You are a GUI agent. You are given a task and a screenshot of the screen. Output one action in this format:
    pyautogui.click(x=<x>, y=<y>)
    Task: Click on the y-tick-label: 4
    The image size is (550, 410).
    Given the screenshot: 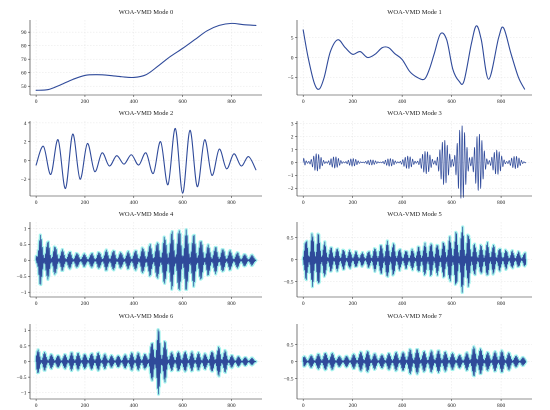 What is the action you would take?
    pyautogui.click(x=25, y=124)
    